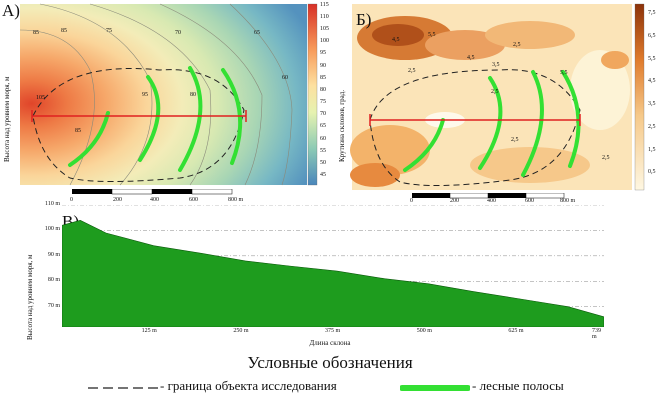  What do you see at coordinates (323, 102) in the screenshot?
I see `colorbar-tick: 75` at bounding box center [323, 102].